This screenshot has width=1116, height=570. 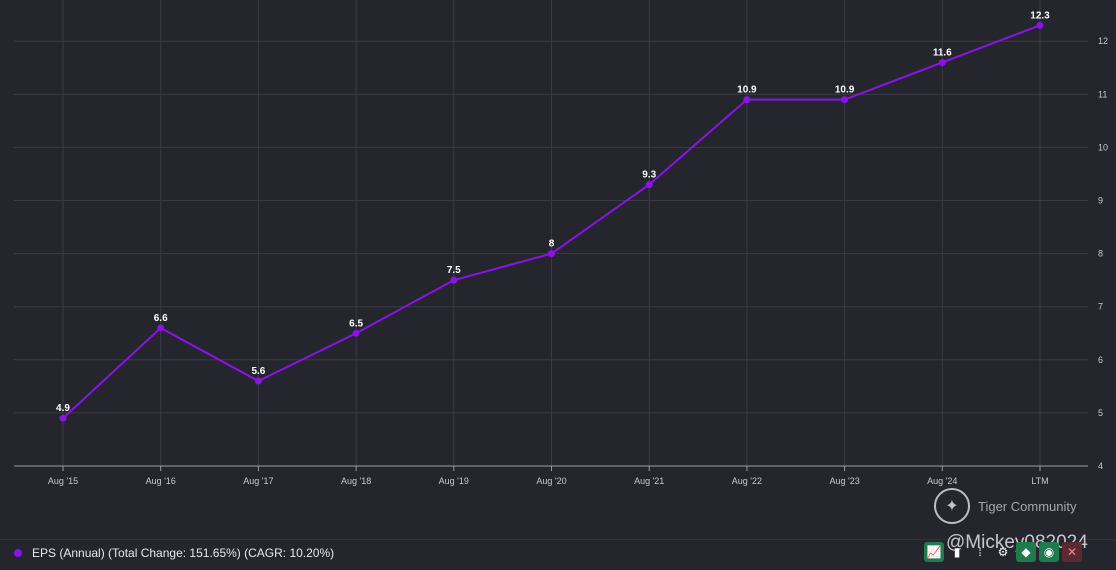 What do you see at coordinates (63, 481) in the screenshot?
I see `x-tick-label: Aug '15` at bounding box center [63, 481].